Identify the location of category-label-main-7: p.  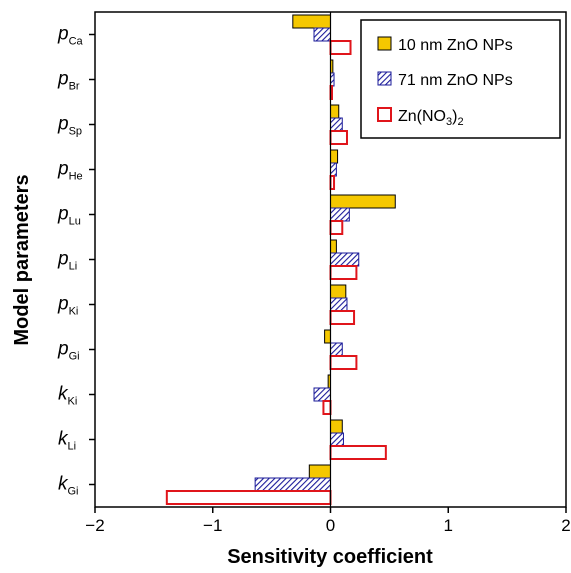
(63, 349).